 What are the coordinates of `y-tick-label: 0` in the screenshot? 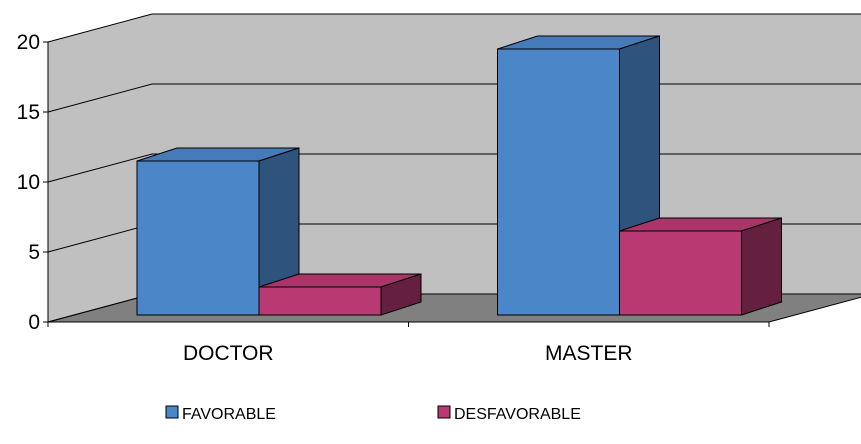 It's located at (34, 322).